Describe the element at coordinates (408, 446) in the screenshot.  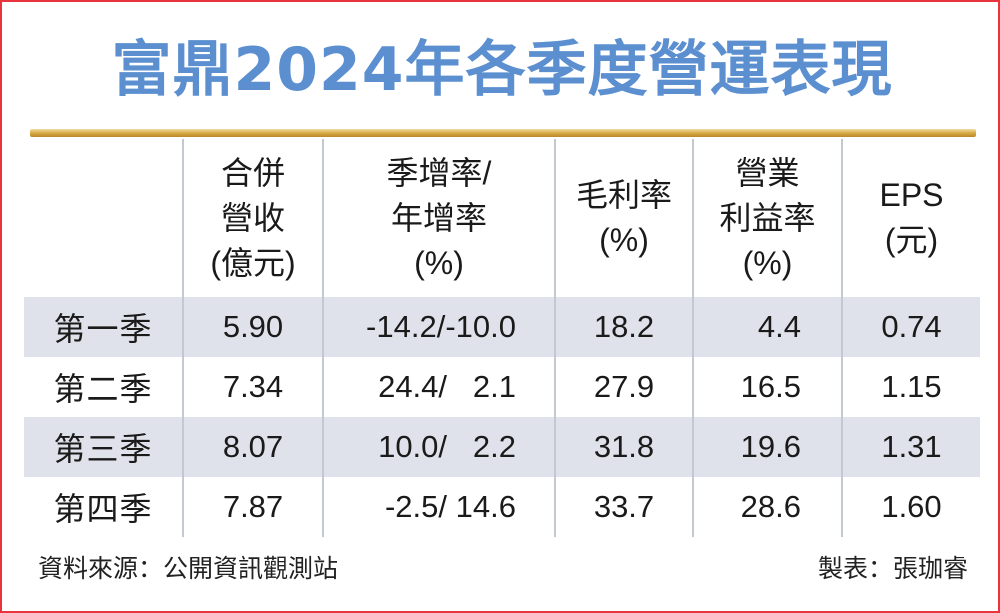
I see `qoq-value: 10.0` at that location.